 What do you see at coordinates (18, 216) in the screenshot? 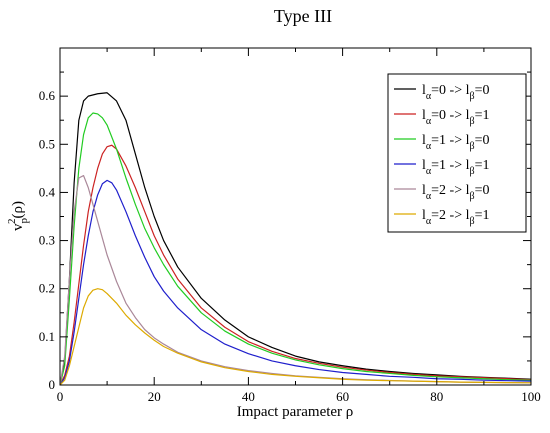
I see `y-axis-label: vp2(ρ)` at bounding box center [18, 216].